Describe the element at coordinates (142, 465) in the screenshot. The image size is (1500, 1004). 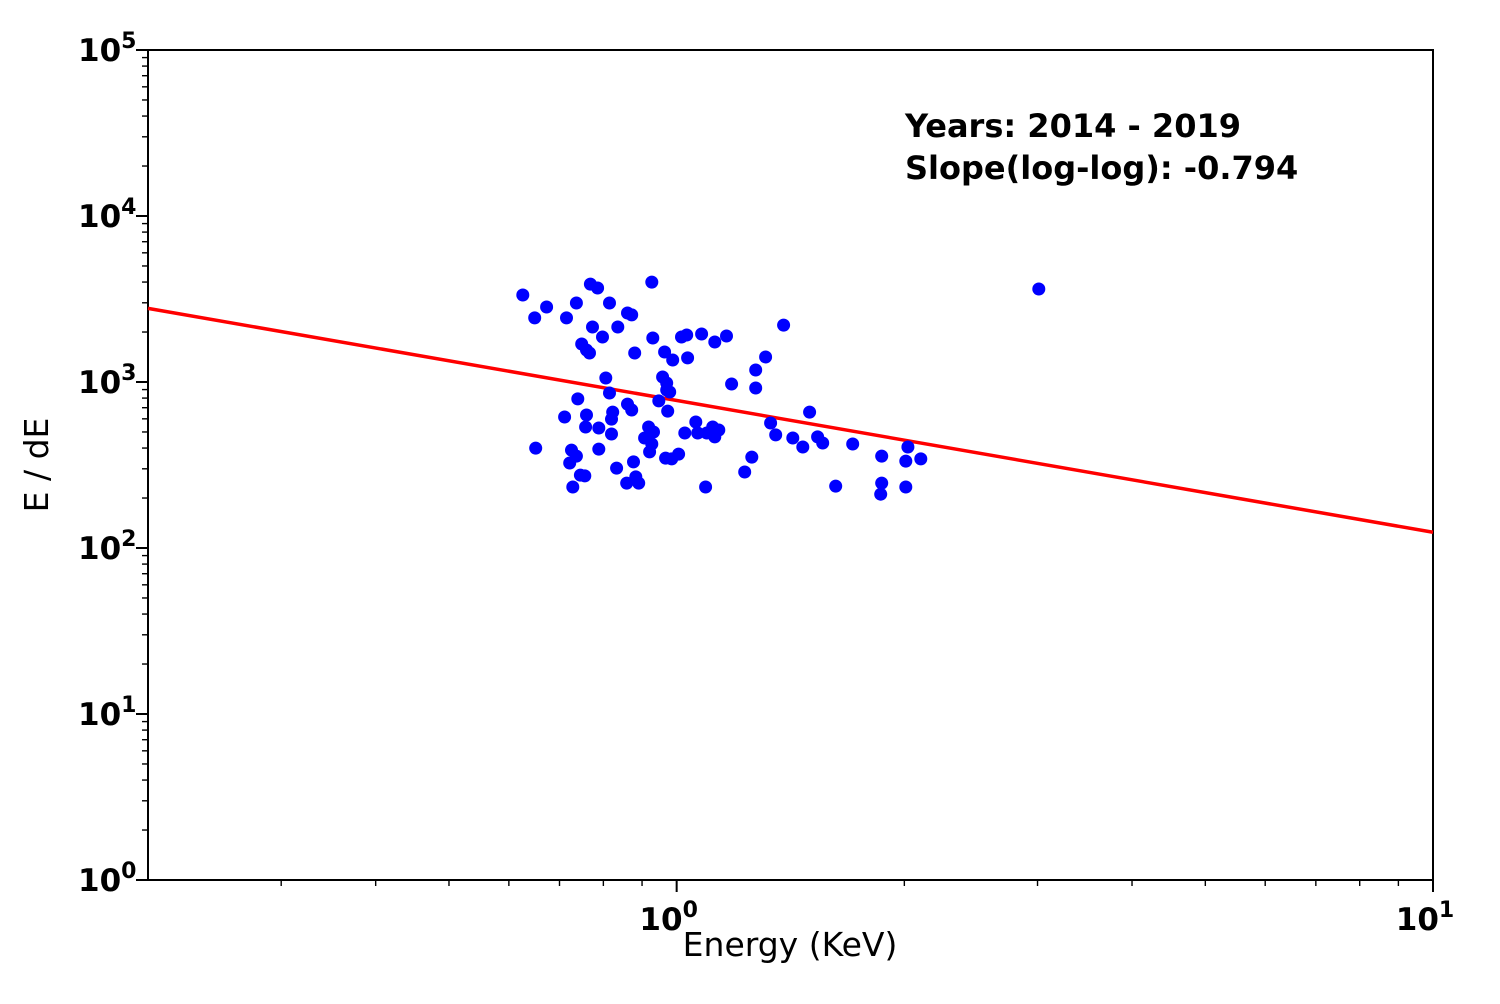
I see `y-axis-ticks` at that location.